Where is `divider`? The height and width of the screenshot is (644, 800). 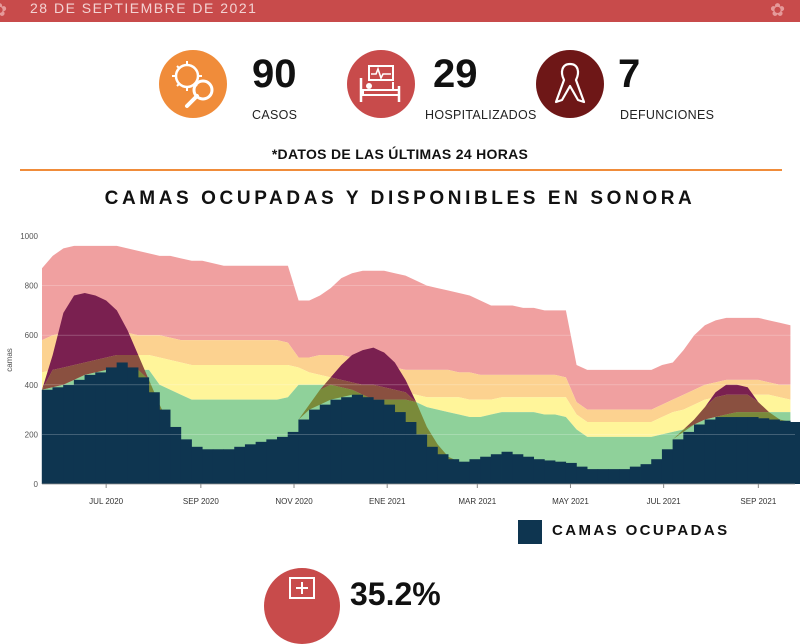 divider is located at coordinates (401, 170).